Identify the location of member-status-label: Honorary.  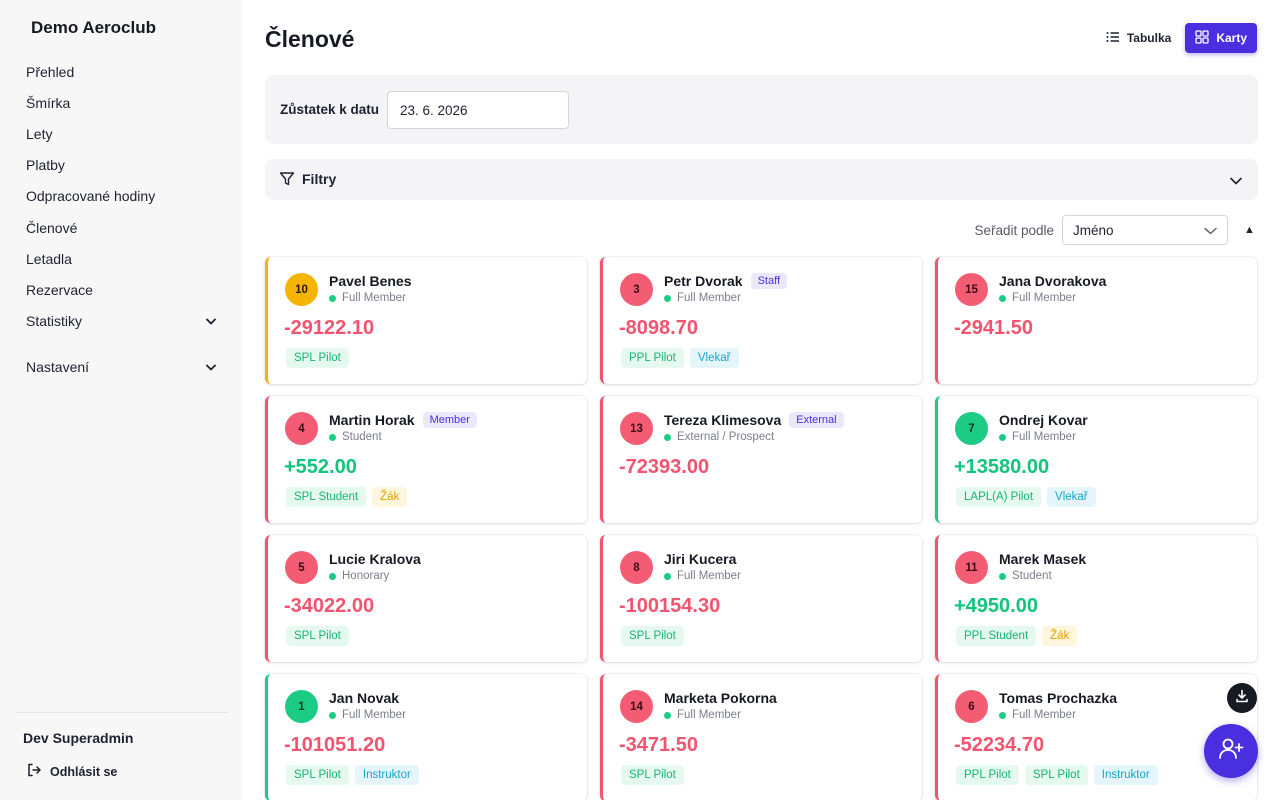
(366, 576).